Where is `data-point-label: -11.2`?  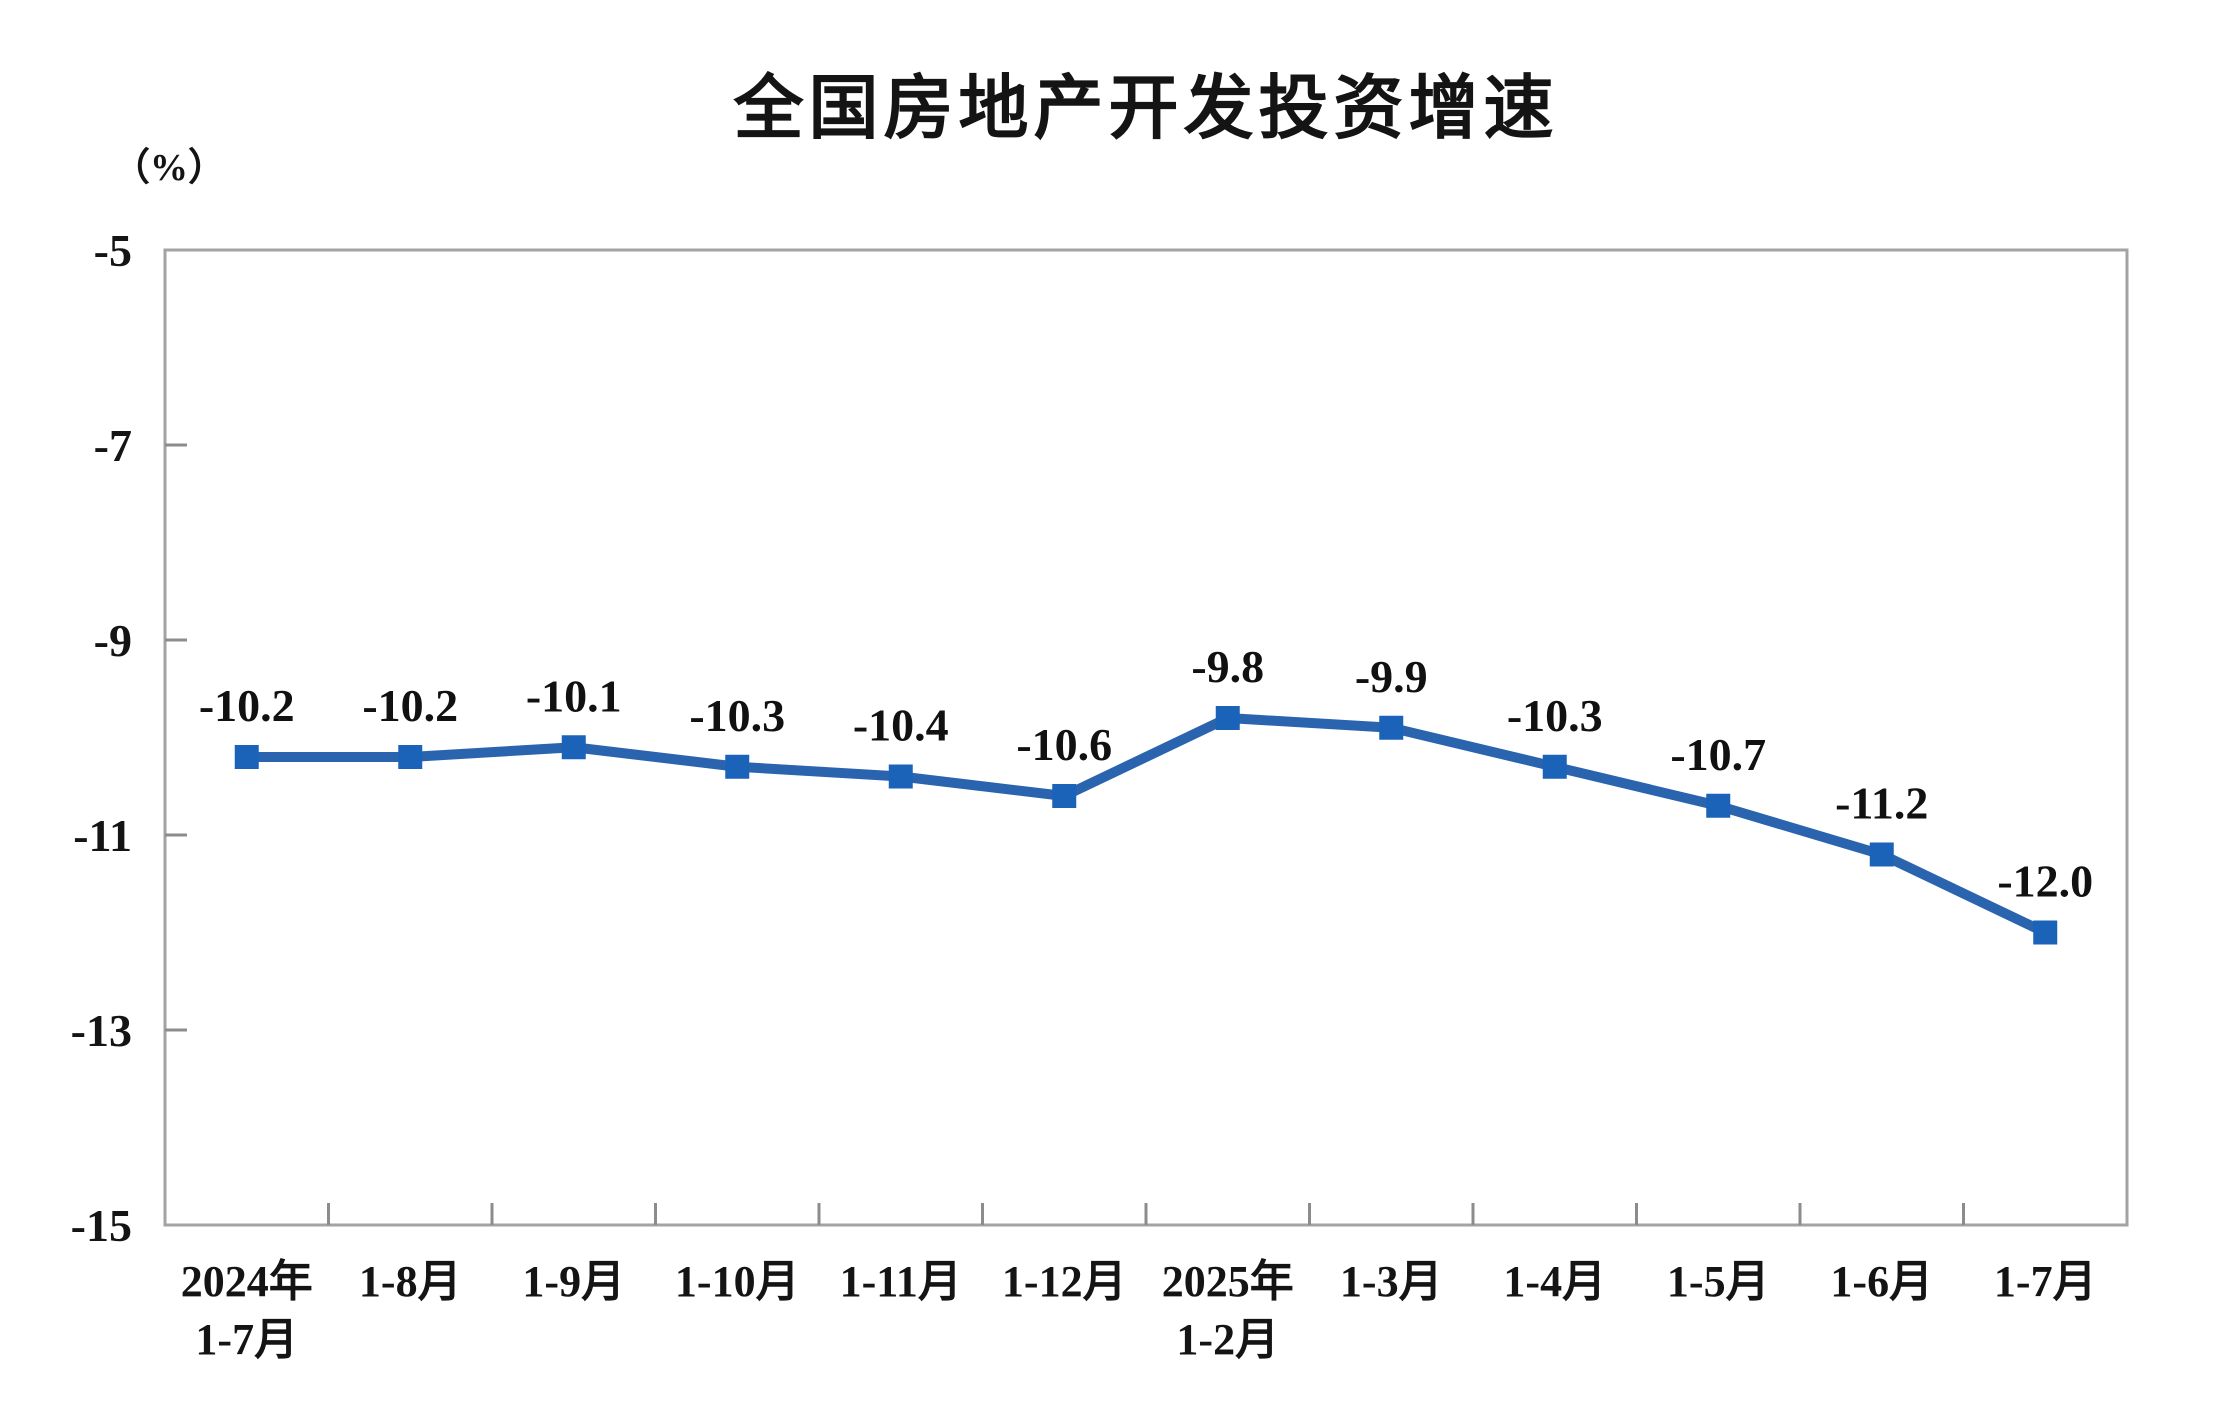
data-point-label: -11.2 is located at coordinates (1881, 803).